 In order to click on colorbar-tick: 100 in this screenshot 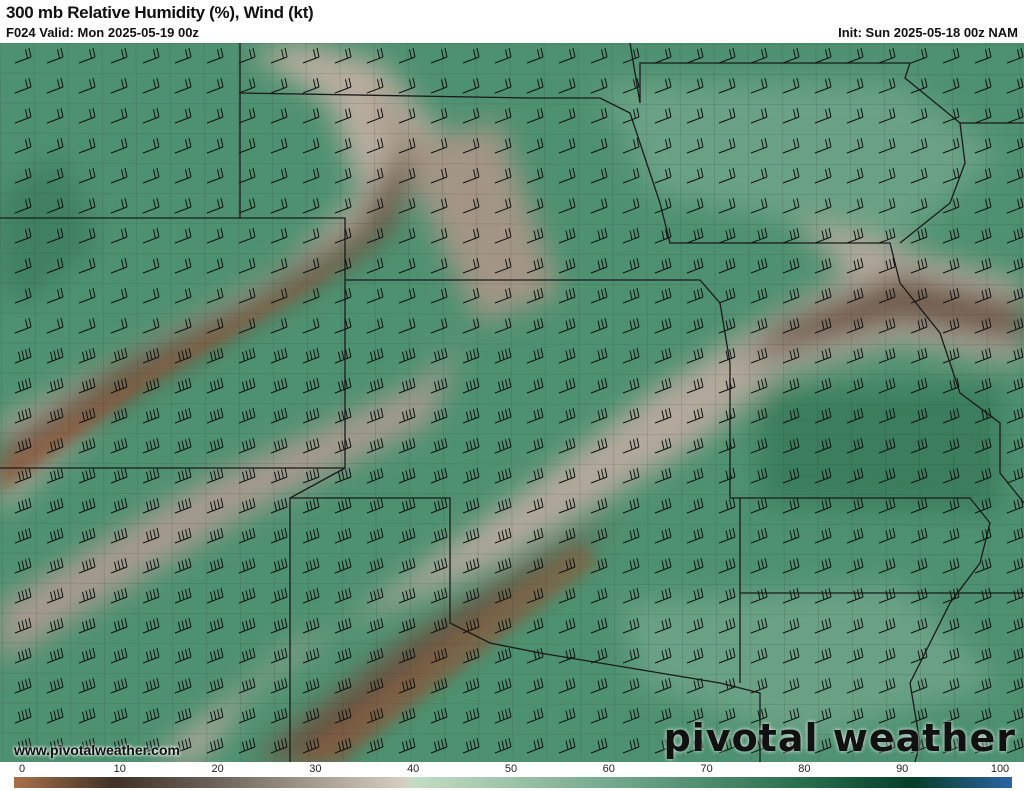, I will do `click(1000, 769)`.